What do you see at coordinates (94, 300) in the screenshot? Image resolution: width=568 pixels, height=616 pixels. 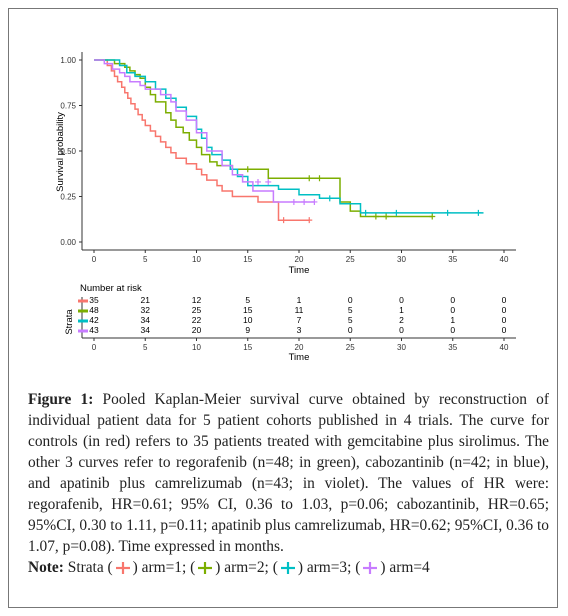 I see `risk-cell: 35` at bounding box center [94, 300].